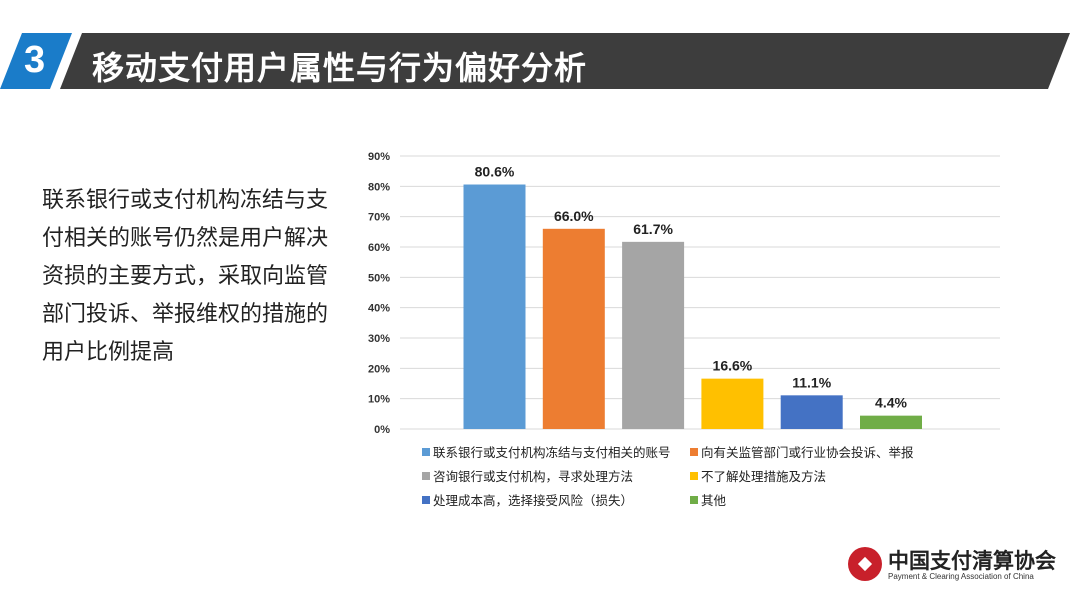 The width and height of the screenshot is (1080, 607). I want to click on y-tick-label: 60%, so click(379, 248).